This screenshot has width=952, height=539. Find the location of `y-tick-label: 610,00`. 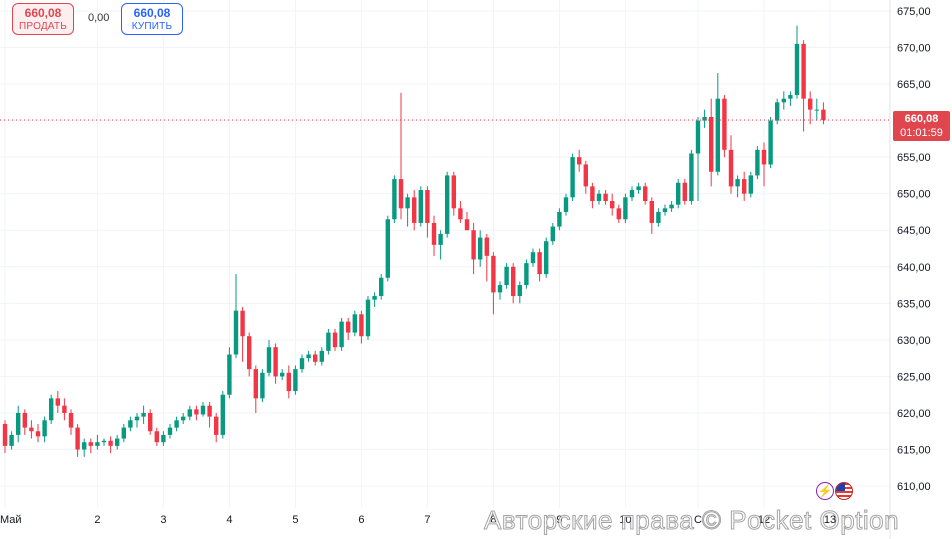

y-tick-label: 610,00 is located at coordinates (914, 487).